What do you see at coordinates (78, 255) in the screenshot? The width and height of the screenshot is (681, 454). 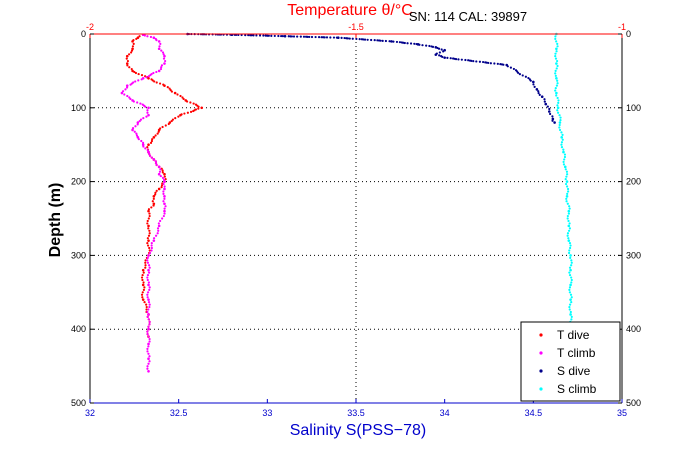 I see `left-axis-tick-label: 300` at bounding box center [78, 255].